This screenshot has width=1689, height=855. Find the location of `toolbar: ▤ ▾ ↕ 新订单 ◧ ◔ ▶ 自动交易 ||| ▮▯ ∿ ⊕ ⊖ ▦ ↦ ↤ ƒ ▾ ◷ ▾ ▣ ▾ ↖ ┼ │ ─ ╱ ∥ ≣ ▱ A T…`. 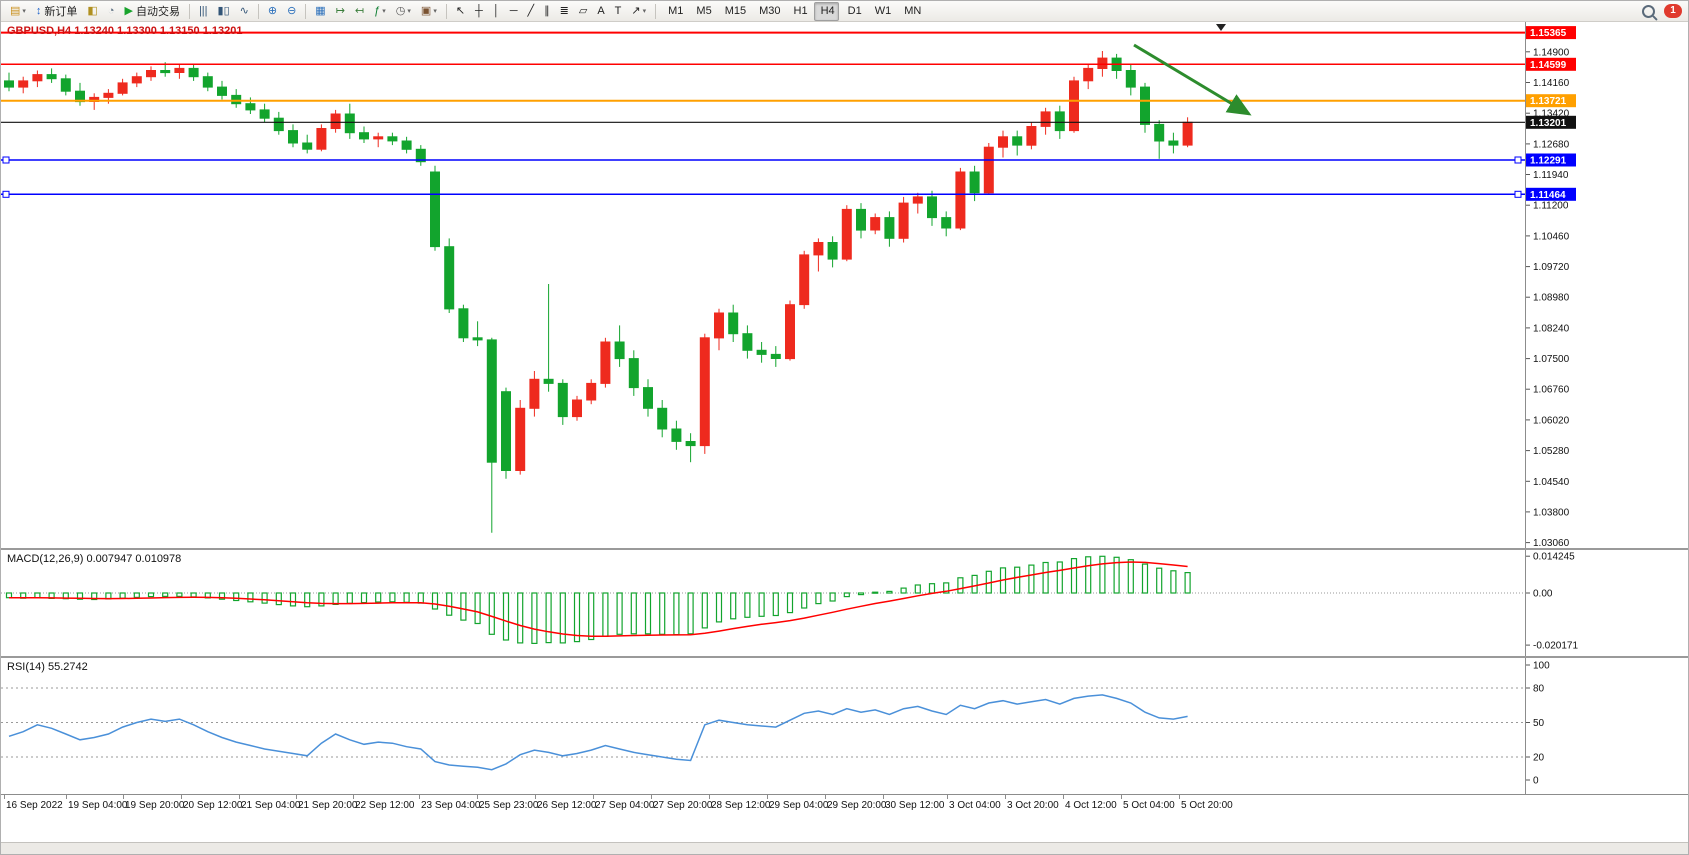

toolbar: ▤ ▾ ↕ 新订单 ◧ ◔ ▶ 自动交易 ||| ▮▯ ∿ ⊕ ⊖ ▦ ↦ ↤ ƒ ▾ ◷ ▾ ▣ ▾ ↖ ┼ │ ─ ╱ ∥ ≣ ▱ A T… is located at coordinates (844, 11).